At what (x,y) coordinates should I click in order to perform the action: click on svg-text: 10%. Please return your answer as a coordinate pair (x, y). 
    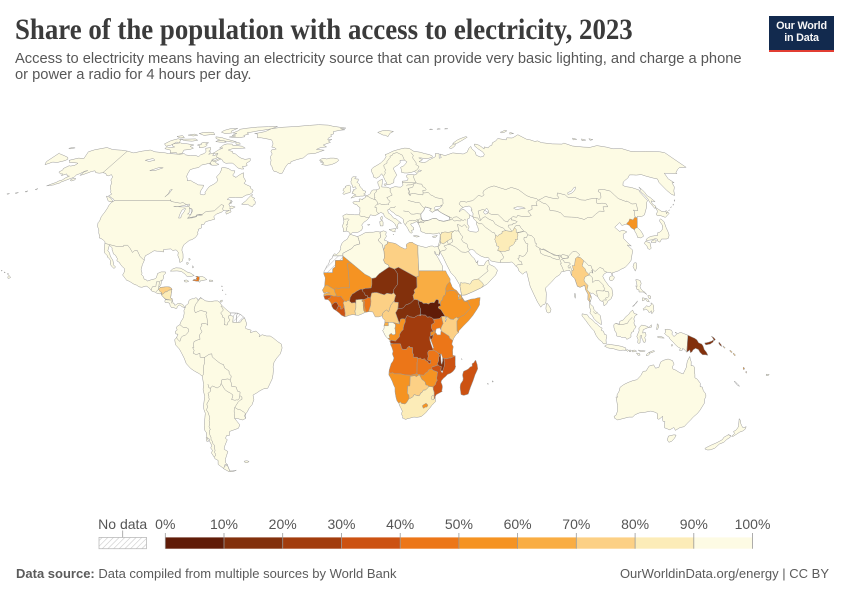
    Looking at the image, I should click on (224, 524).